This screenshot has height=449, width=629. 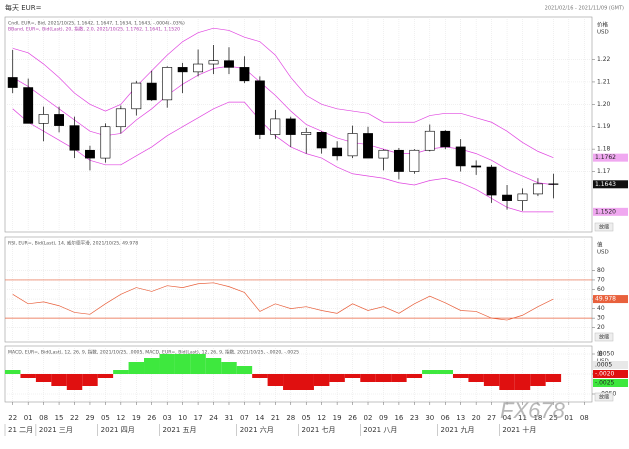 I want to click on x-tick-label: 07, so click(x=244, y=418).